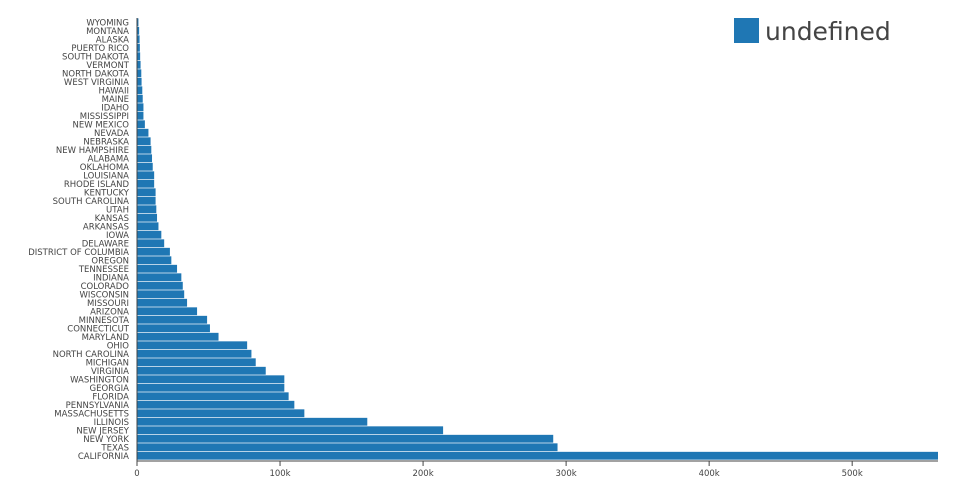  I want to click on bar-texas, so click(347, 447).